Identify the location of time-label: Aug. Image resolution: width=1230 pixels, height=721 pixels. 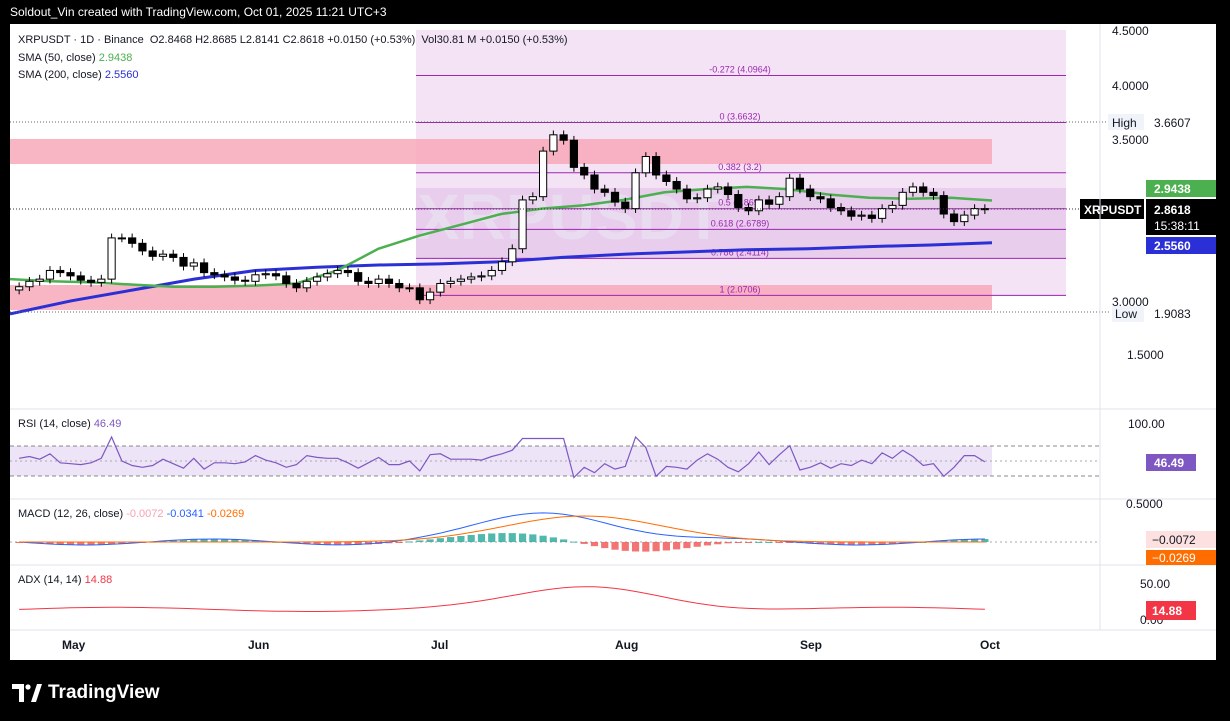
(626, 645).